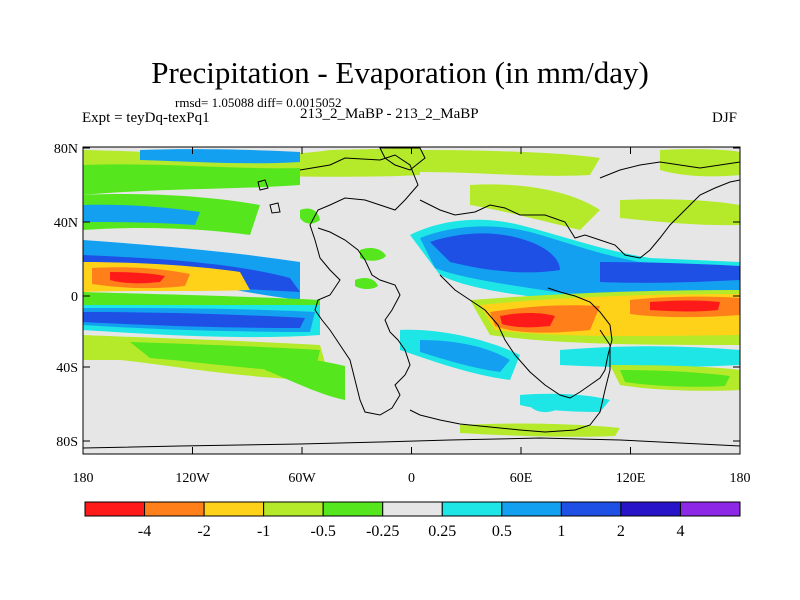  What do you see at coordinates (411, 443) in the screenshot?
I see `coastline-antarctica` at bounding box center [411, 443].